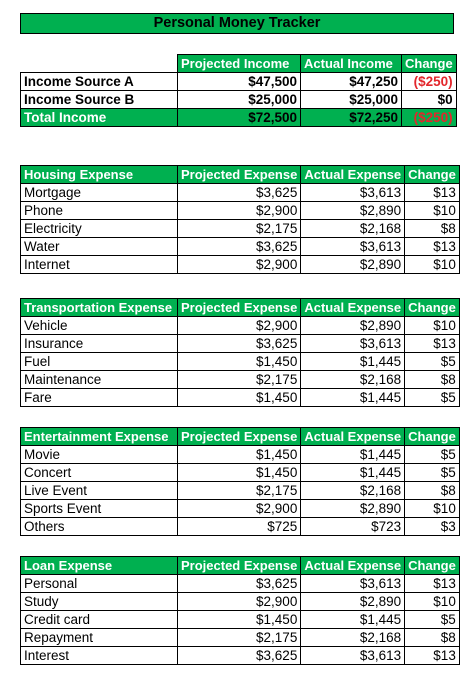 The width and height of the screenshot is (474, 684). I want to click on table-row: Phone $2,900 $2,890 $10, so click(240, 210).